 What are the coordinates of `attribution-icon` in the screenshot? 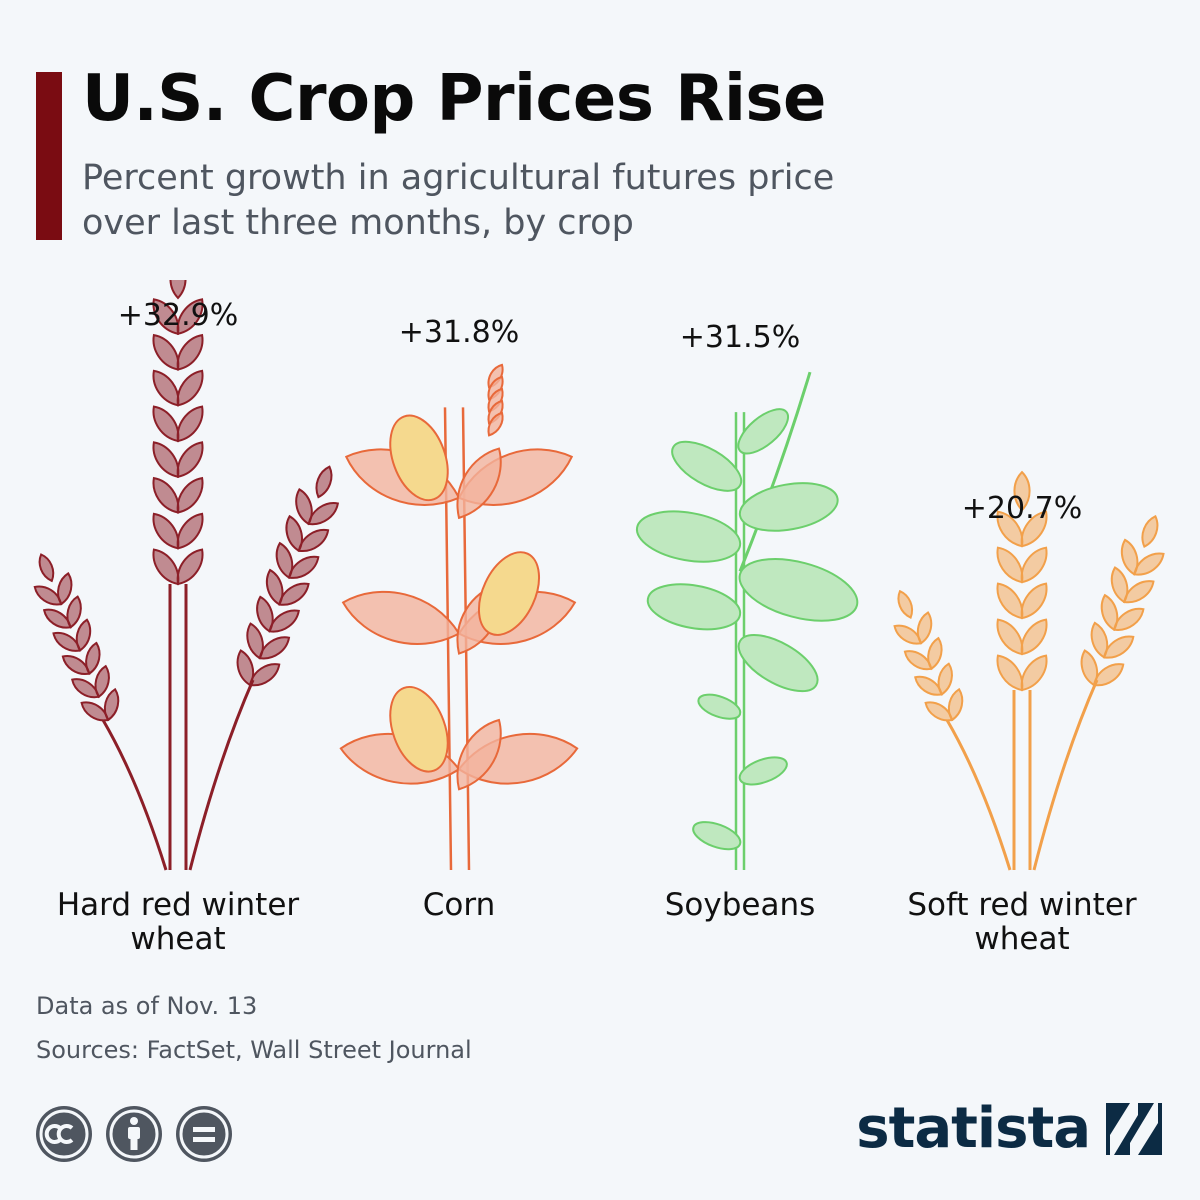 It's located at (134, 1134).